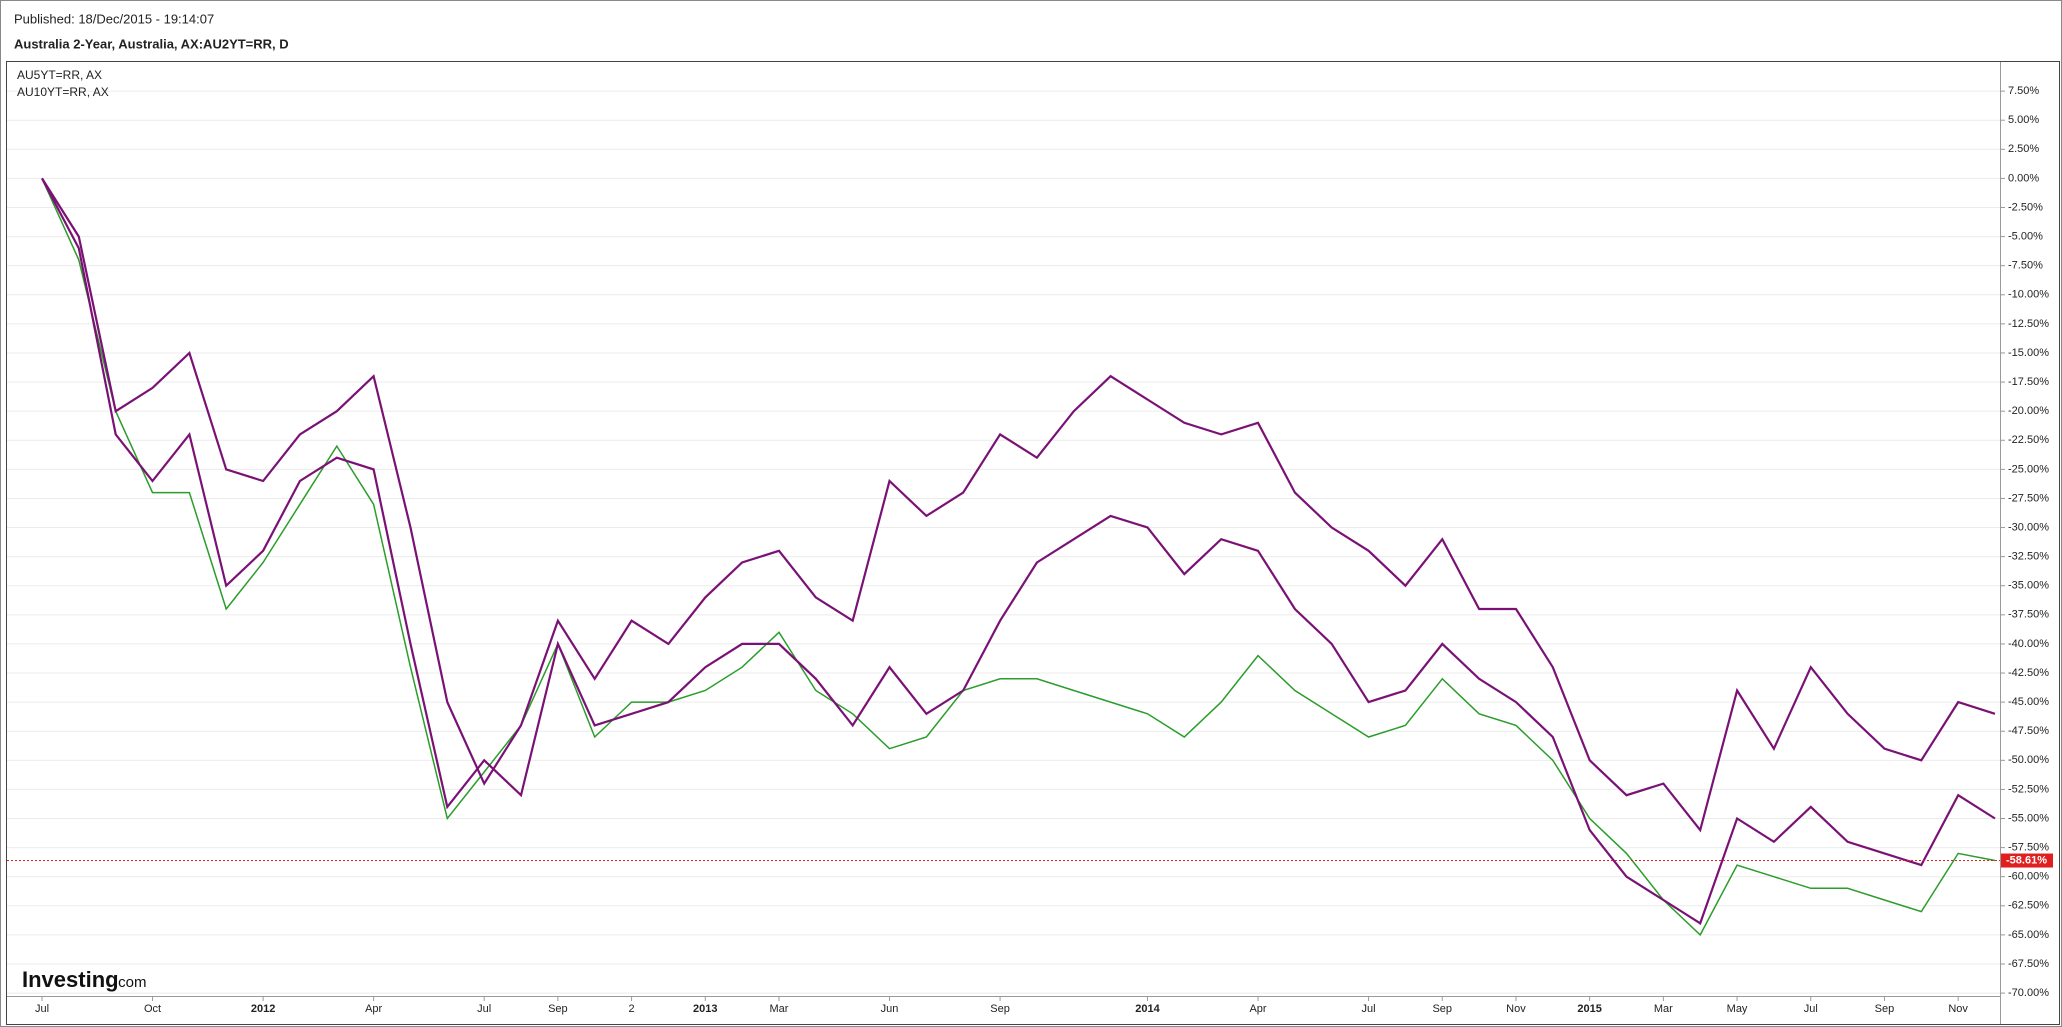 The height and width of the screenshot is (1027, 2062). What do you see at coordinates (2028, 324) in the screenshot?
I see `y-tick-label: -12.50%` at bounding box center [2028, 324].